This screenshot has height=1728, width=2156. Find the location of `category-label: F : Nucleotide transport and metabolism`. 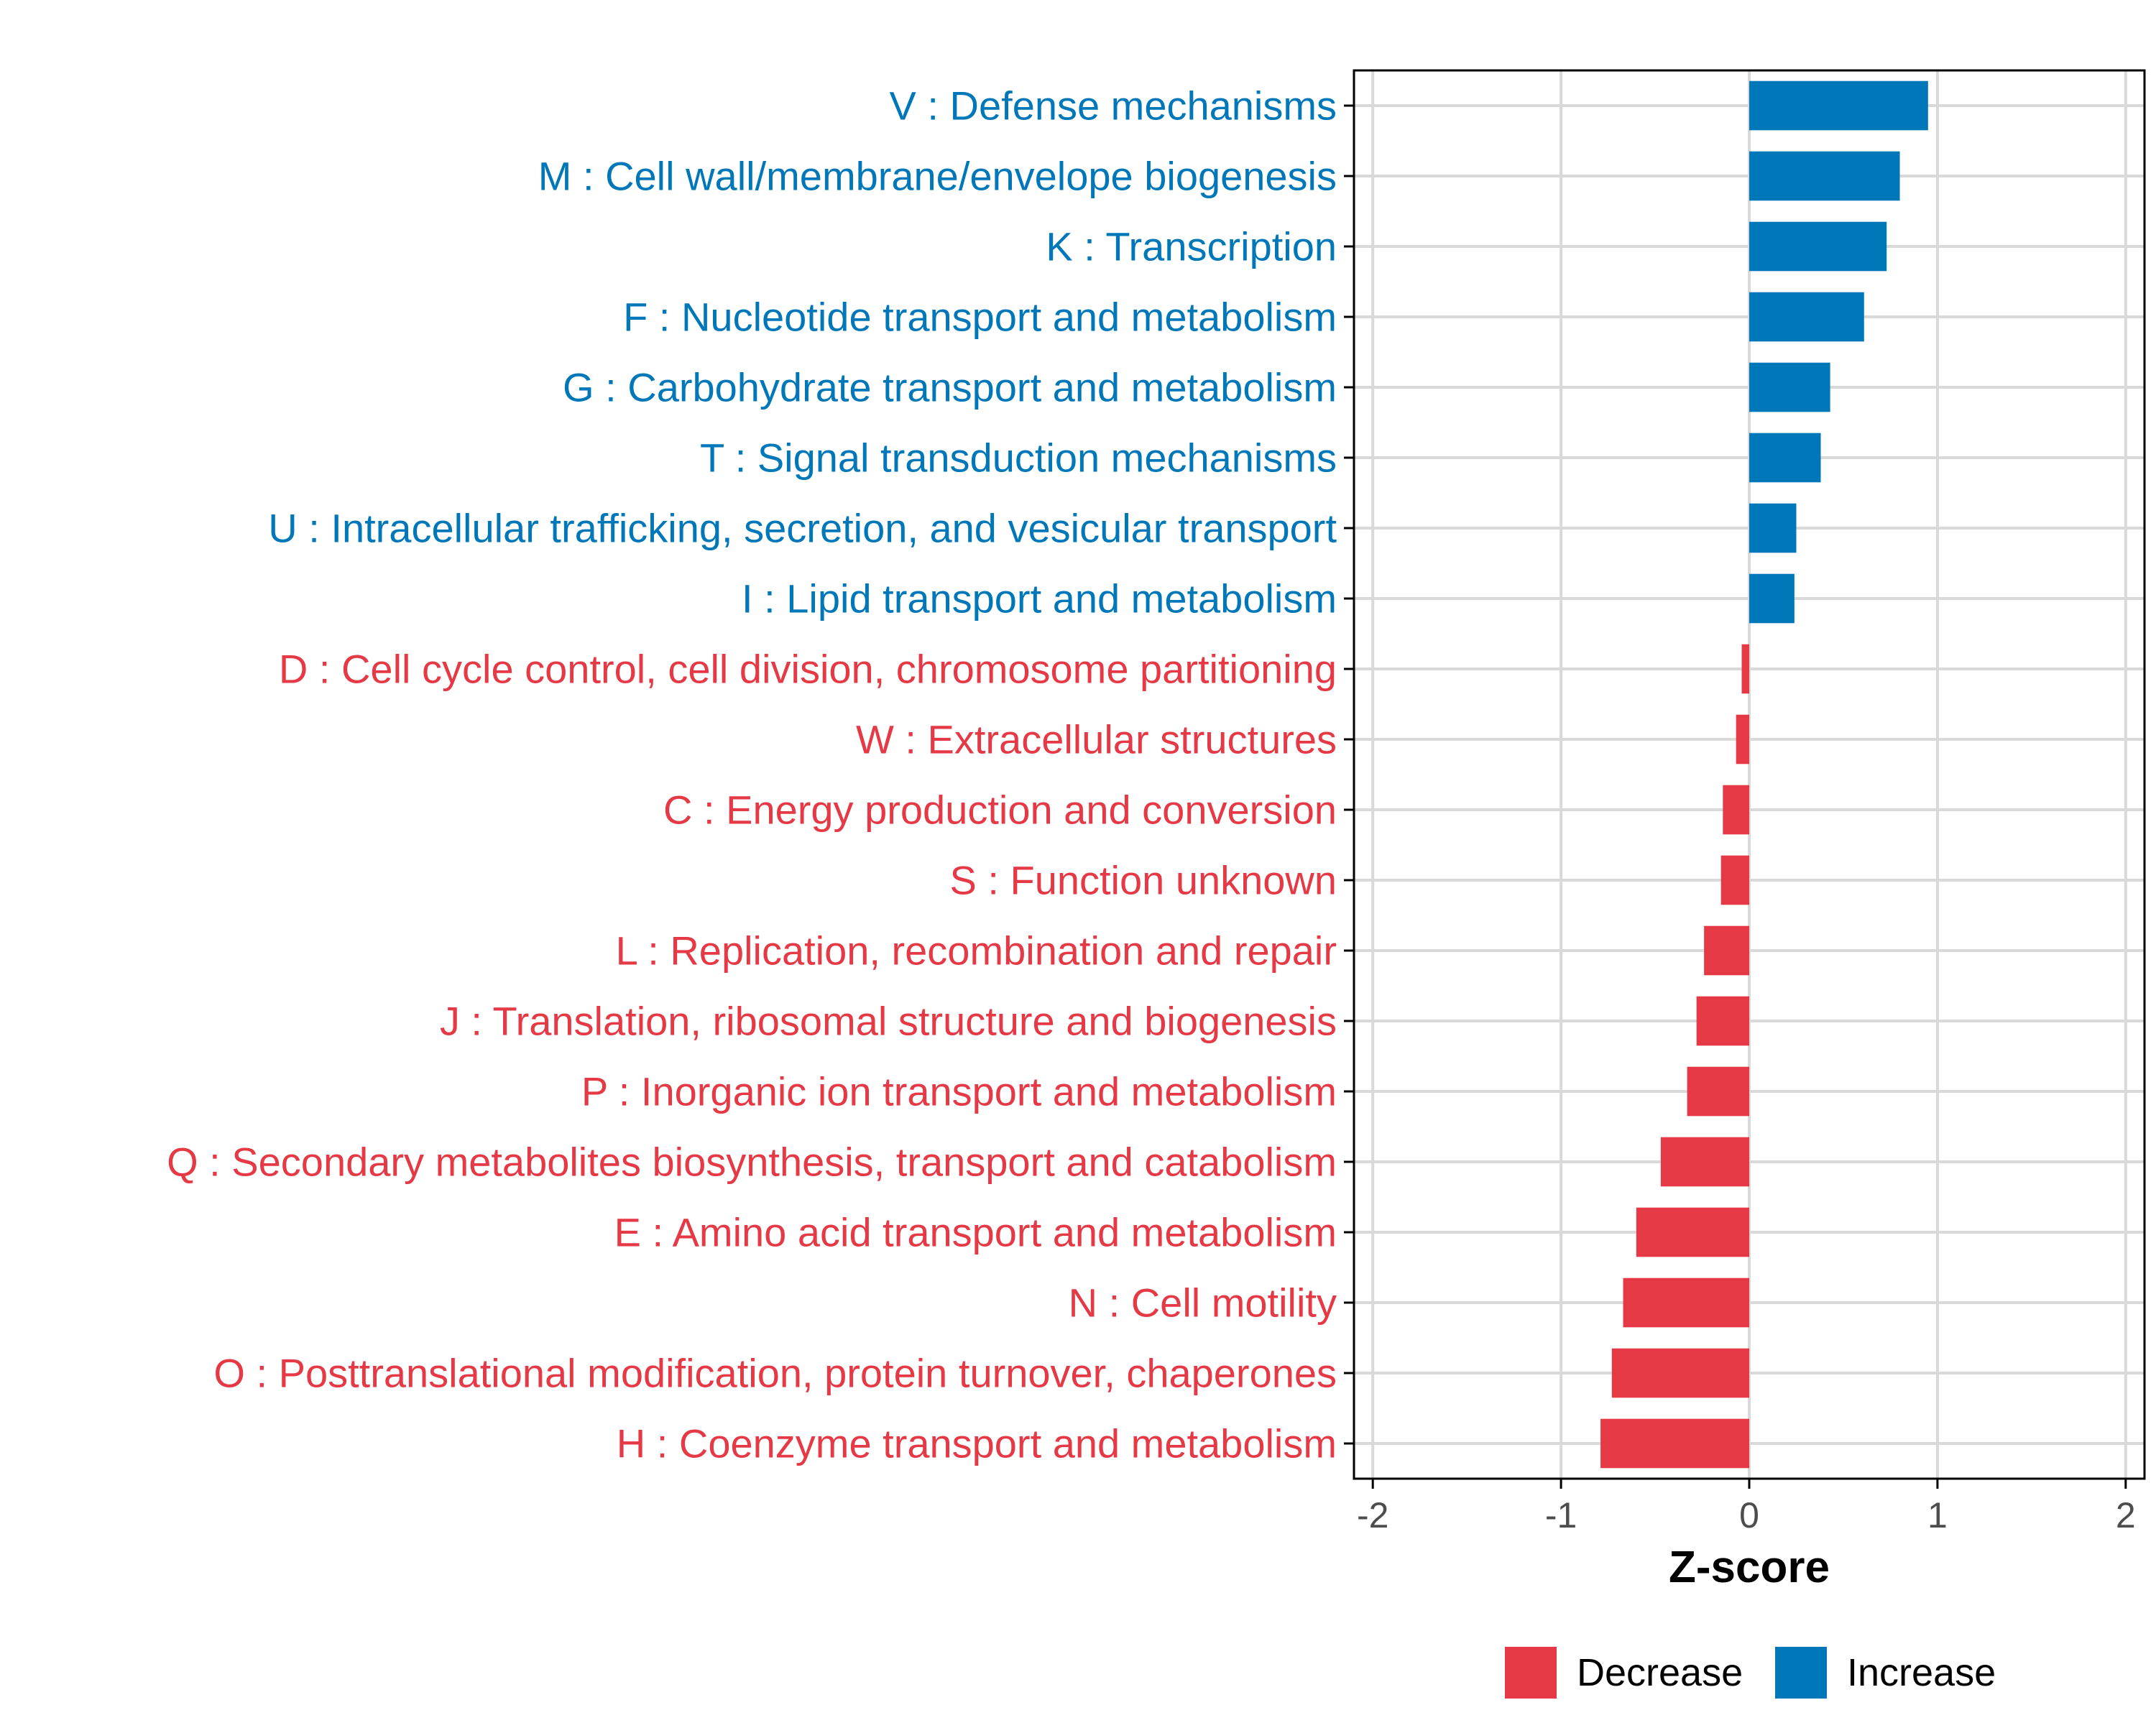

category-label: F : Nucleotide transport and metabolism is located at coordinates (980, 317).